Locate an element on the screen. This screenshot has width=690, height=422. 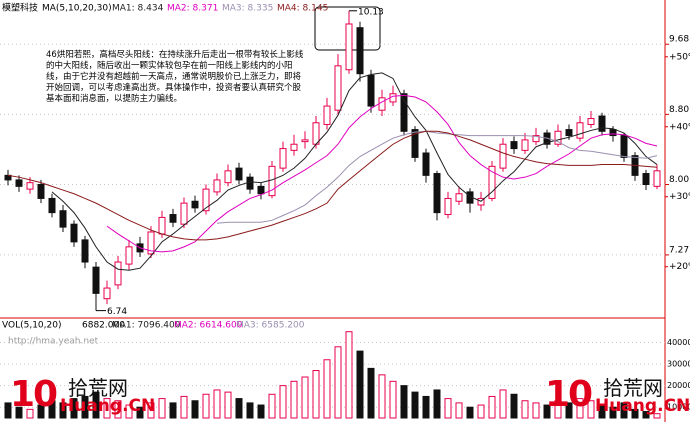
y-tick-label: 8.00 is located at coordinates (679, 180).